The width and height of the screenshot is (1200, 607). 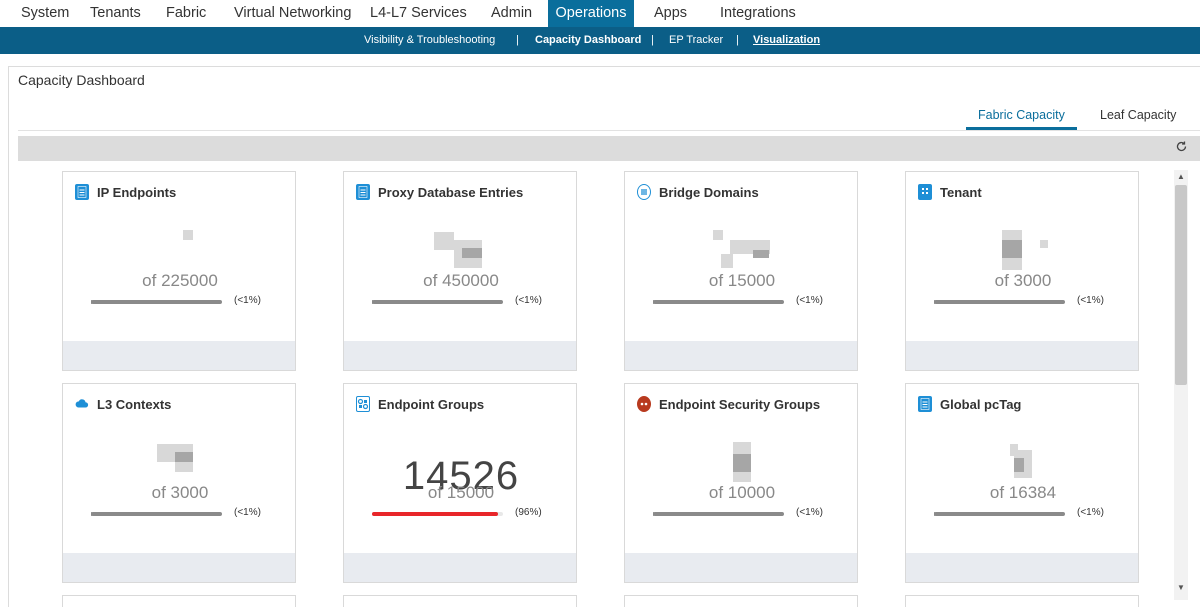 I want to click on capacity-card-ip-endpoints: IP Endpoints of 225000 (<1%), so click(x=179, y=271).